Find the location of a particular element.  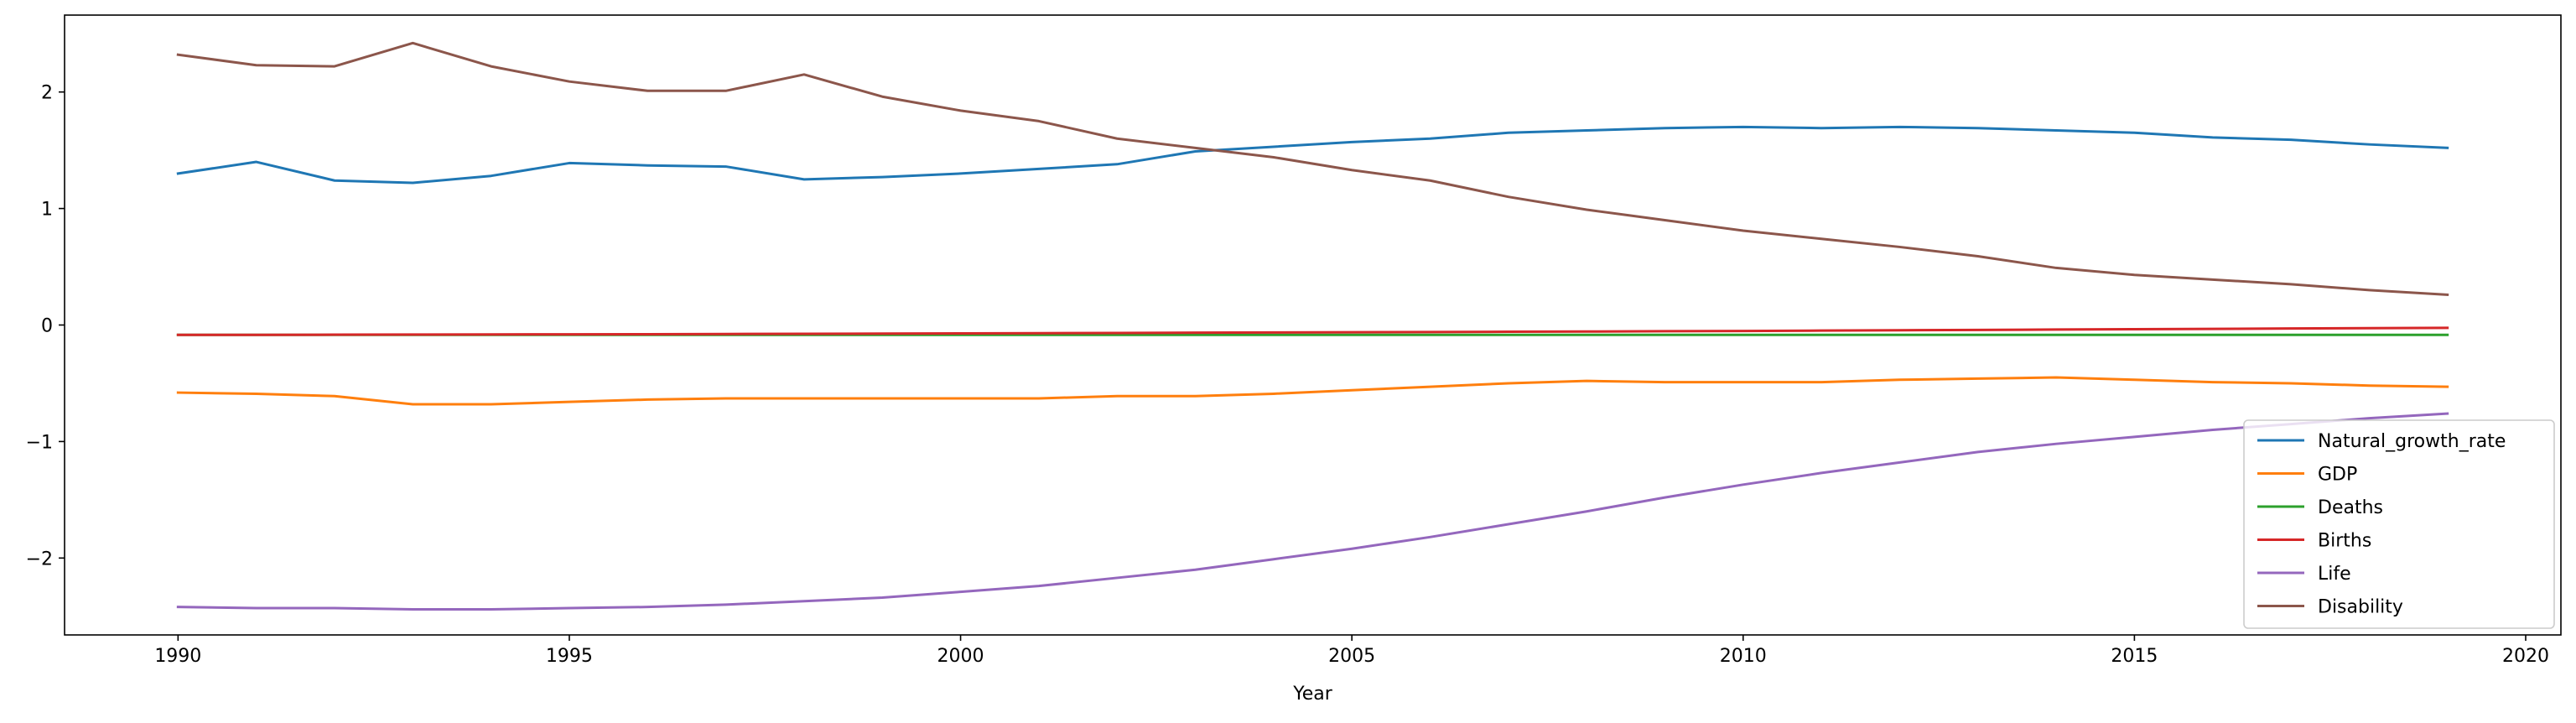

x-tick-label: 2000 is located at coordinates (960, 656).